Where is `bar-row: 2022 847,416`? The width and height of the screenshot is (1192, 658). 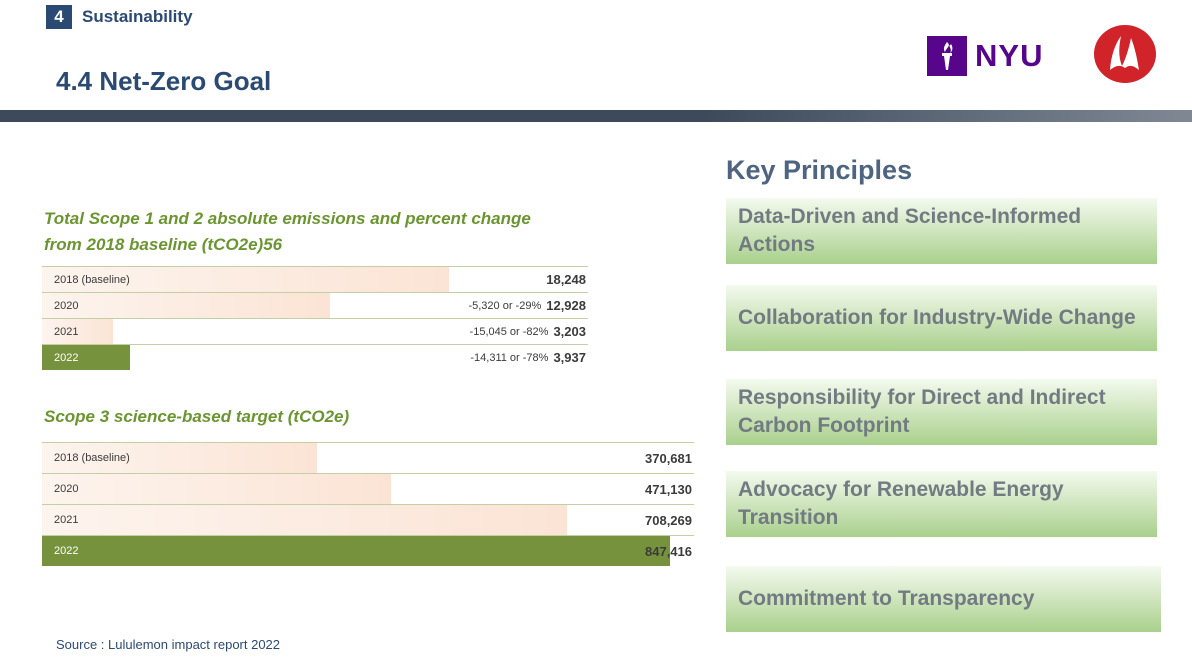 bar-row: 2022 847,416 is located at coordinates (368, 550).